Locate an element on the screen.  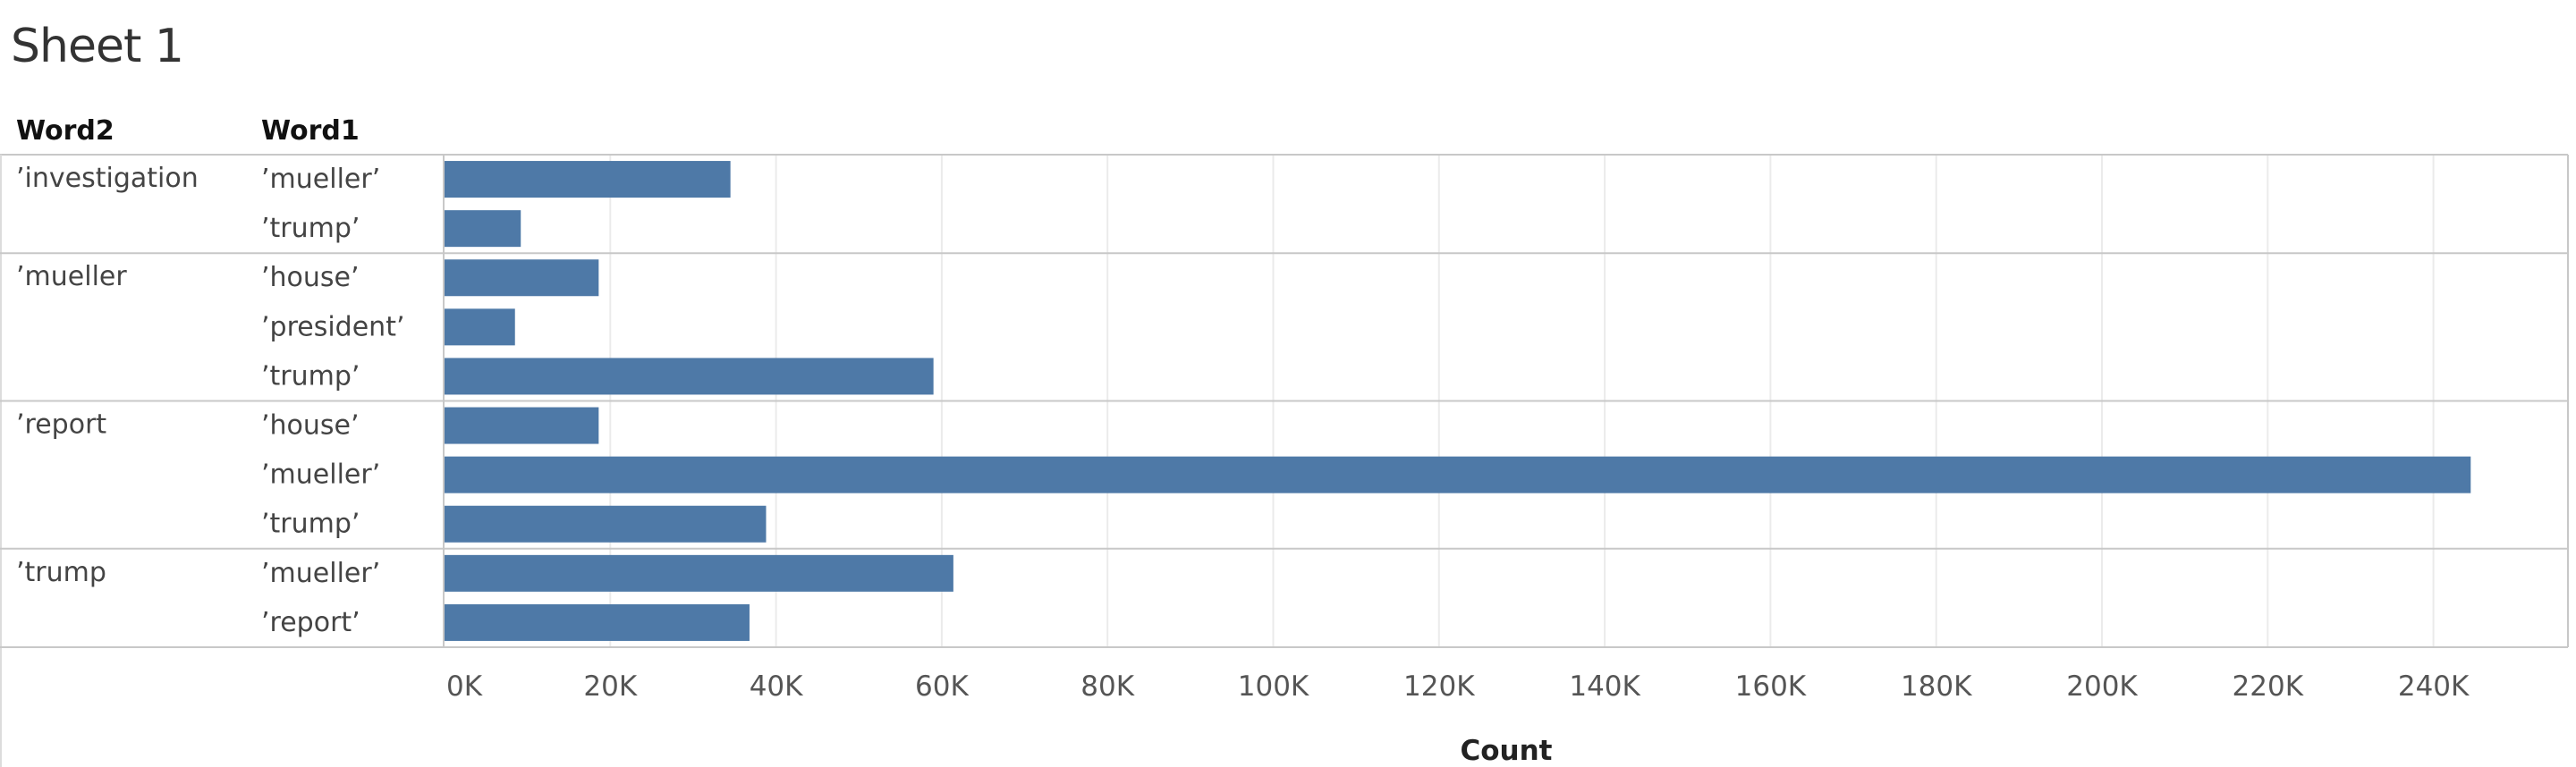
x-tick-label: 80K is located at coordinates (1107, 686).